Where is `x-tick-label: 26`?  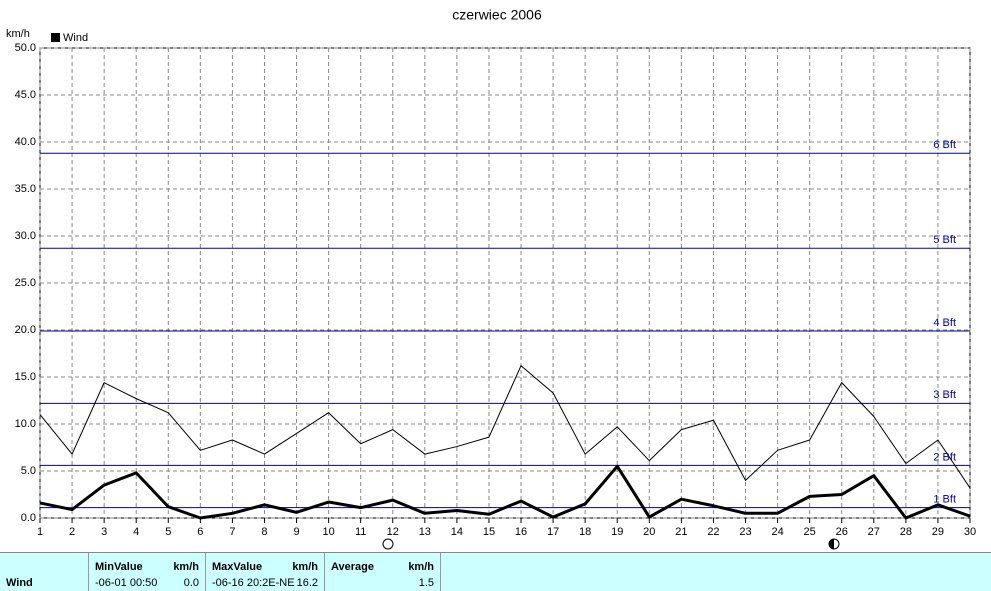
x-tick-label: 26 is located at coordinates (842, 532).